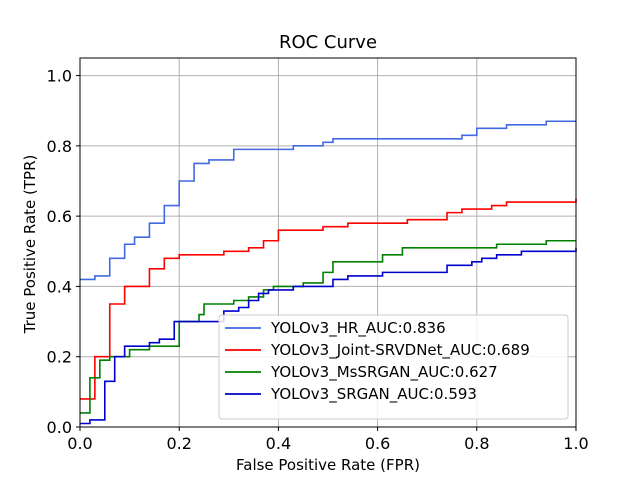 This screenshot has width=640, height=485. I want to click on x-tick-label: 0.6, so click(377, 443).